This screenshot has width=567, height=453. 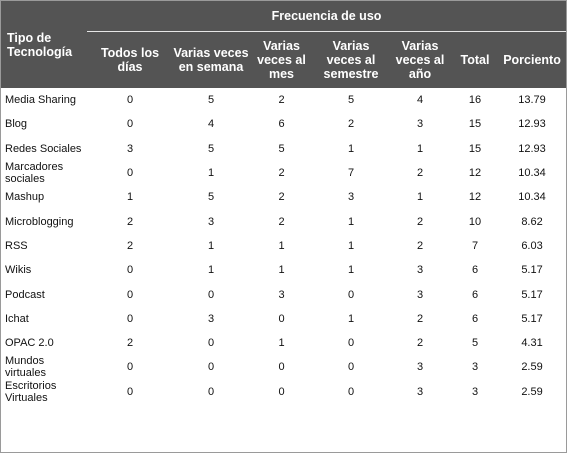 What do you see at coordinates (44, 44) in the screenshot?
I see `header-tipo-tecnologia: Tipo de Tecnología` at bounding box center [44, 44].